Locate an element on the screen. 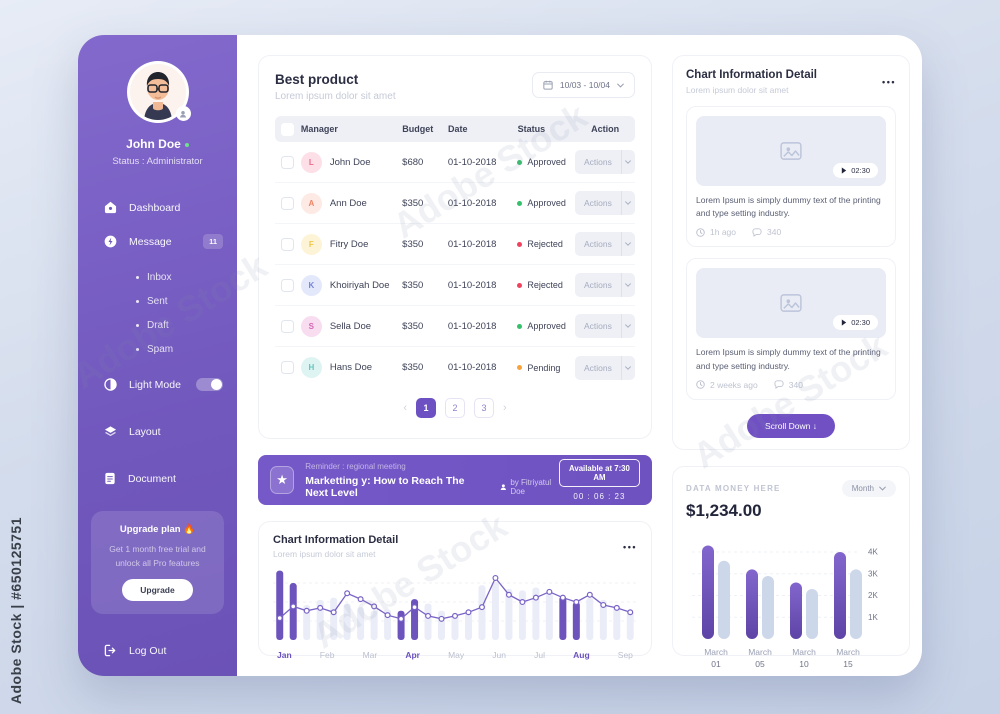 The image size is (1000, 714). svg-text: 15 is located at coordinates (848, 664).